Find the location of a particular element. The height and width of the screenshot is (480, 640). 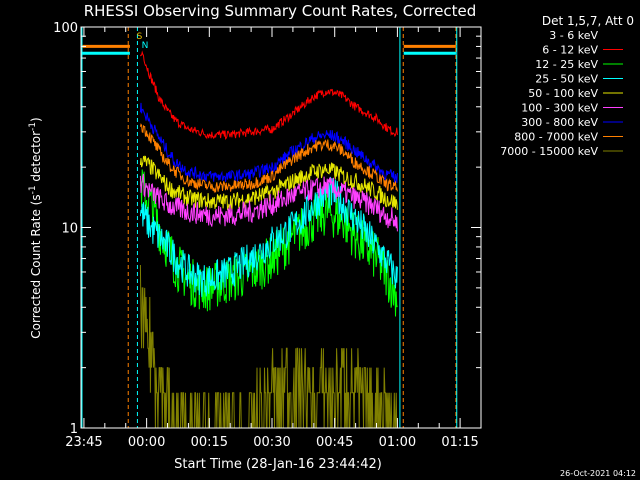

y-axis-label: Corrected Count Rate (s-1 detector-1) is located at coordinates (35, 227).